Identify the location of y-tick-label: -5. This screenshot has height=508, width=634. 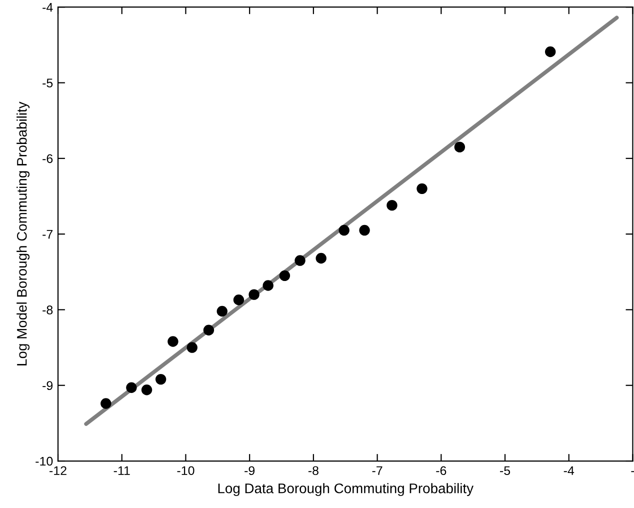
(47, 83).